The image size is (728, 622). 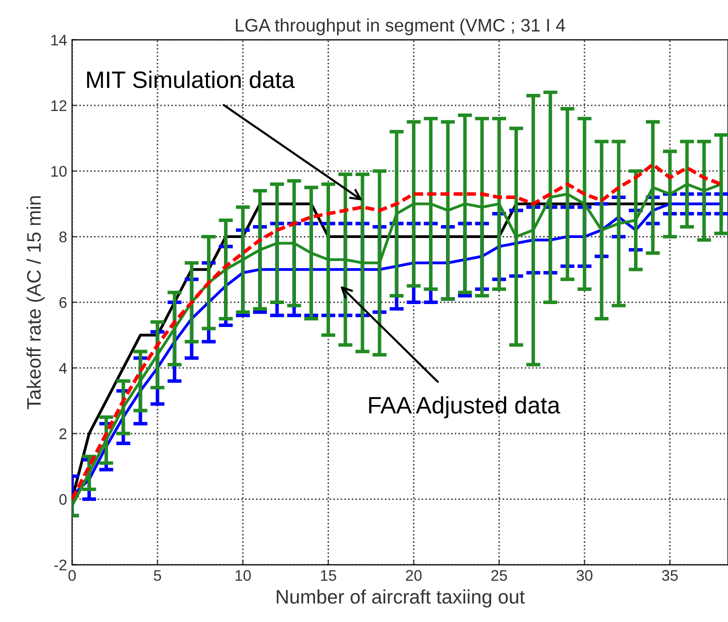 I want to click on chart-title: LGA throughput in segment (VMC ; 31 I 4, so click(x=401, y=27).